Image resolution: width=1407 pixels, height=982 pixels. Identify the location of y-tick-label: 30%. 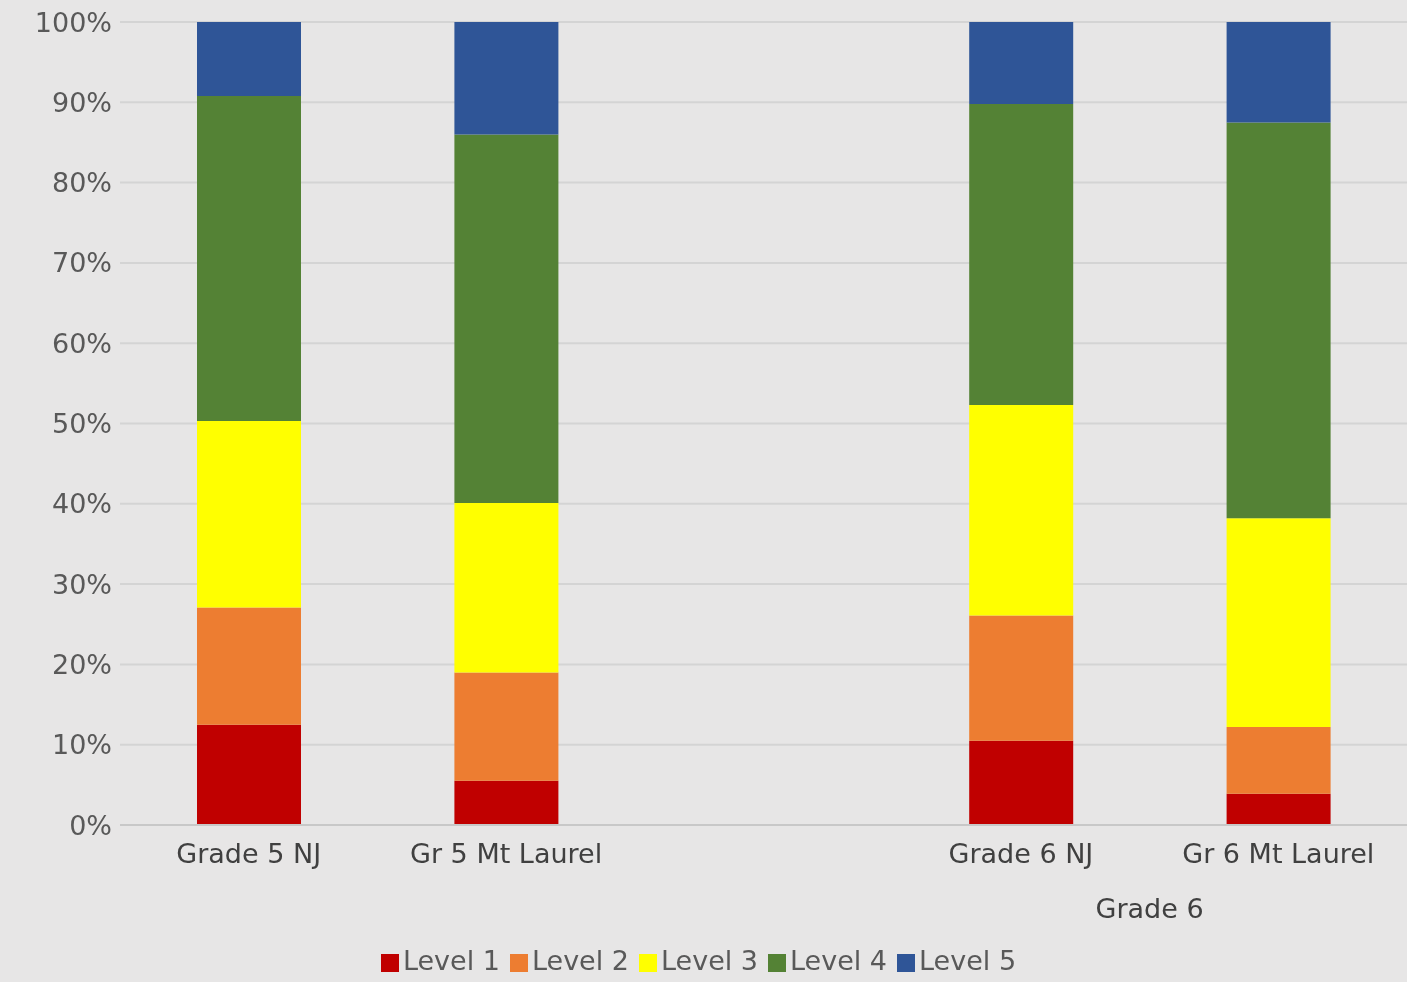
(81, 584).